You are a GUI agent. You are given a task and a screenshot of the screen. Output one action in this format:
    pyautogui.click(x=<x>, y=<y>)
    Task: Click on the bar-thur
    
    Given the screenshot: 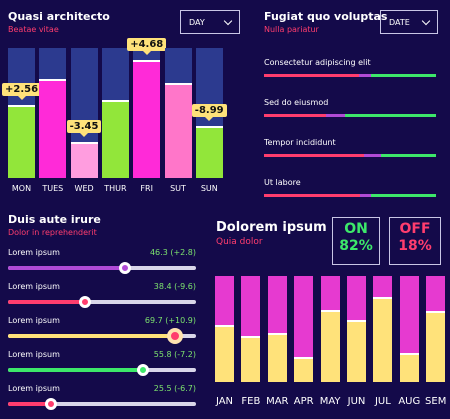 What is the action you would take?
    pyautogui.click(x=115, y=113)
    